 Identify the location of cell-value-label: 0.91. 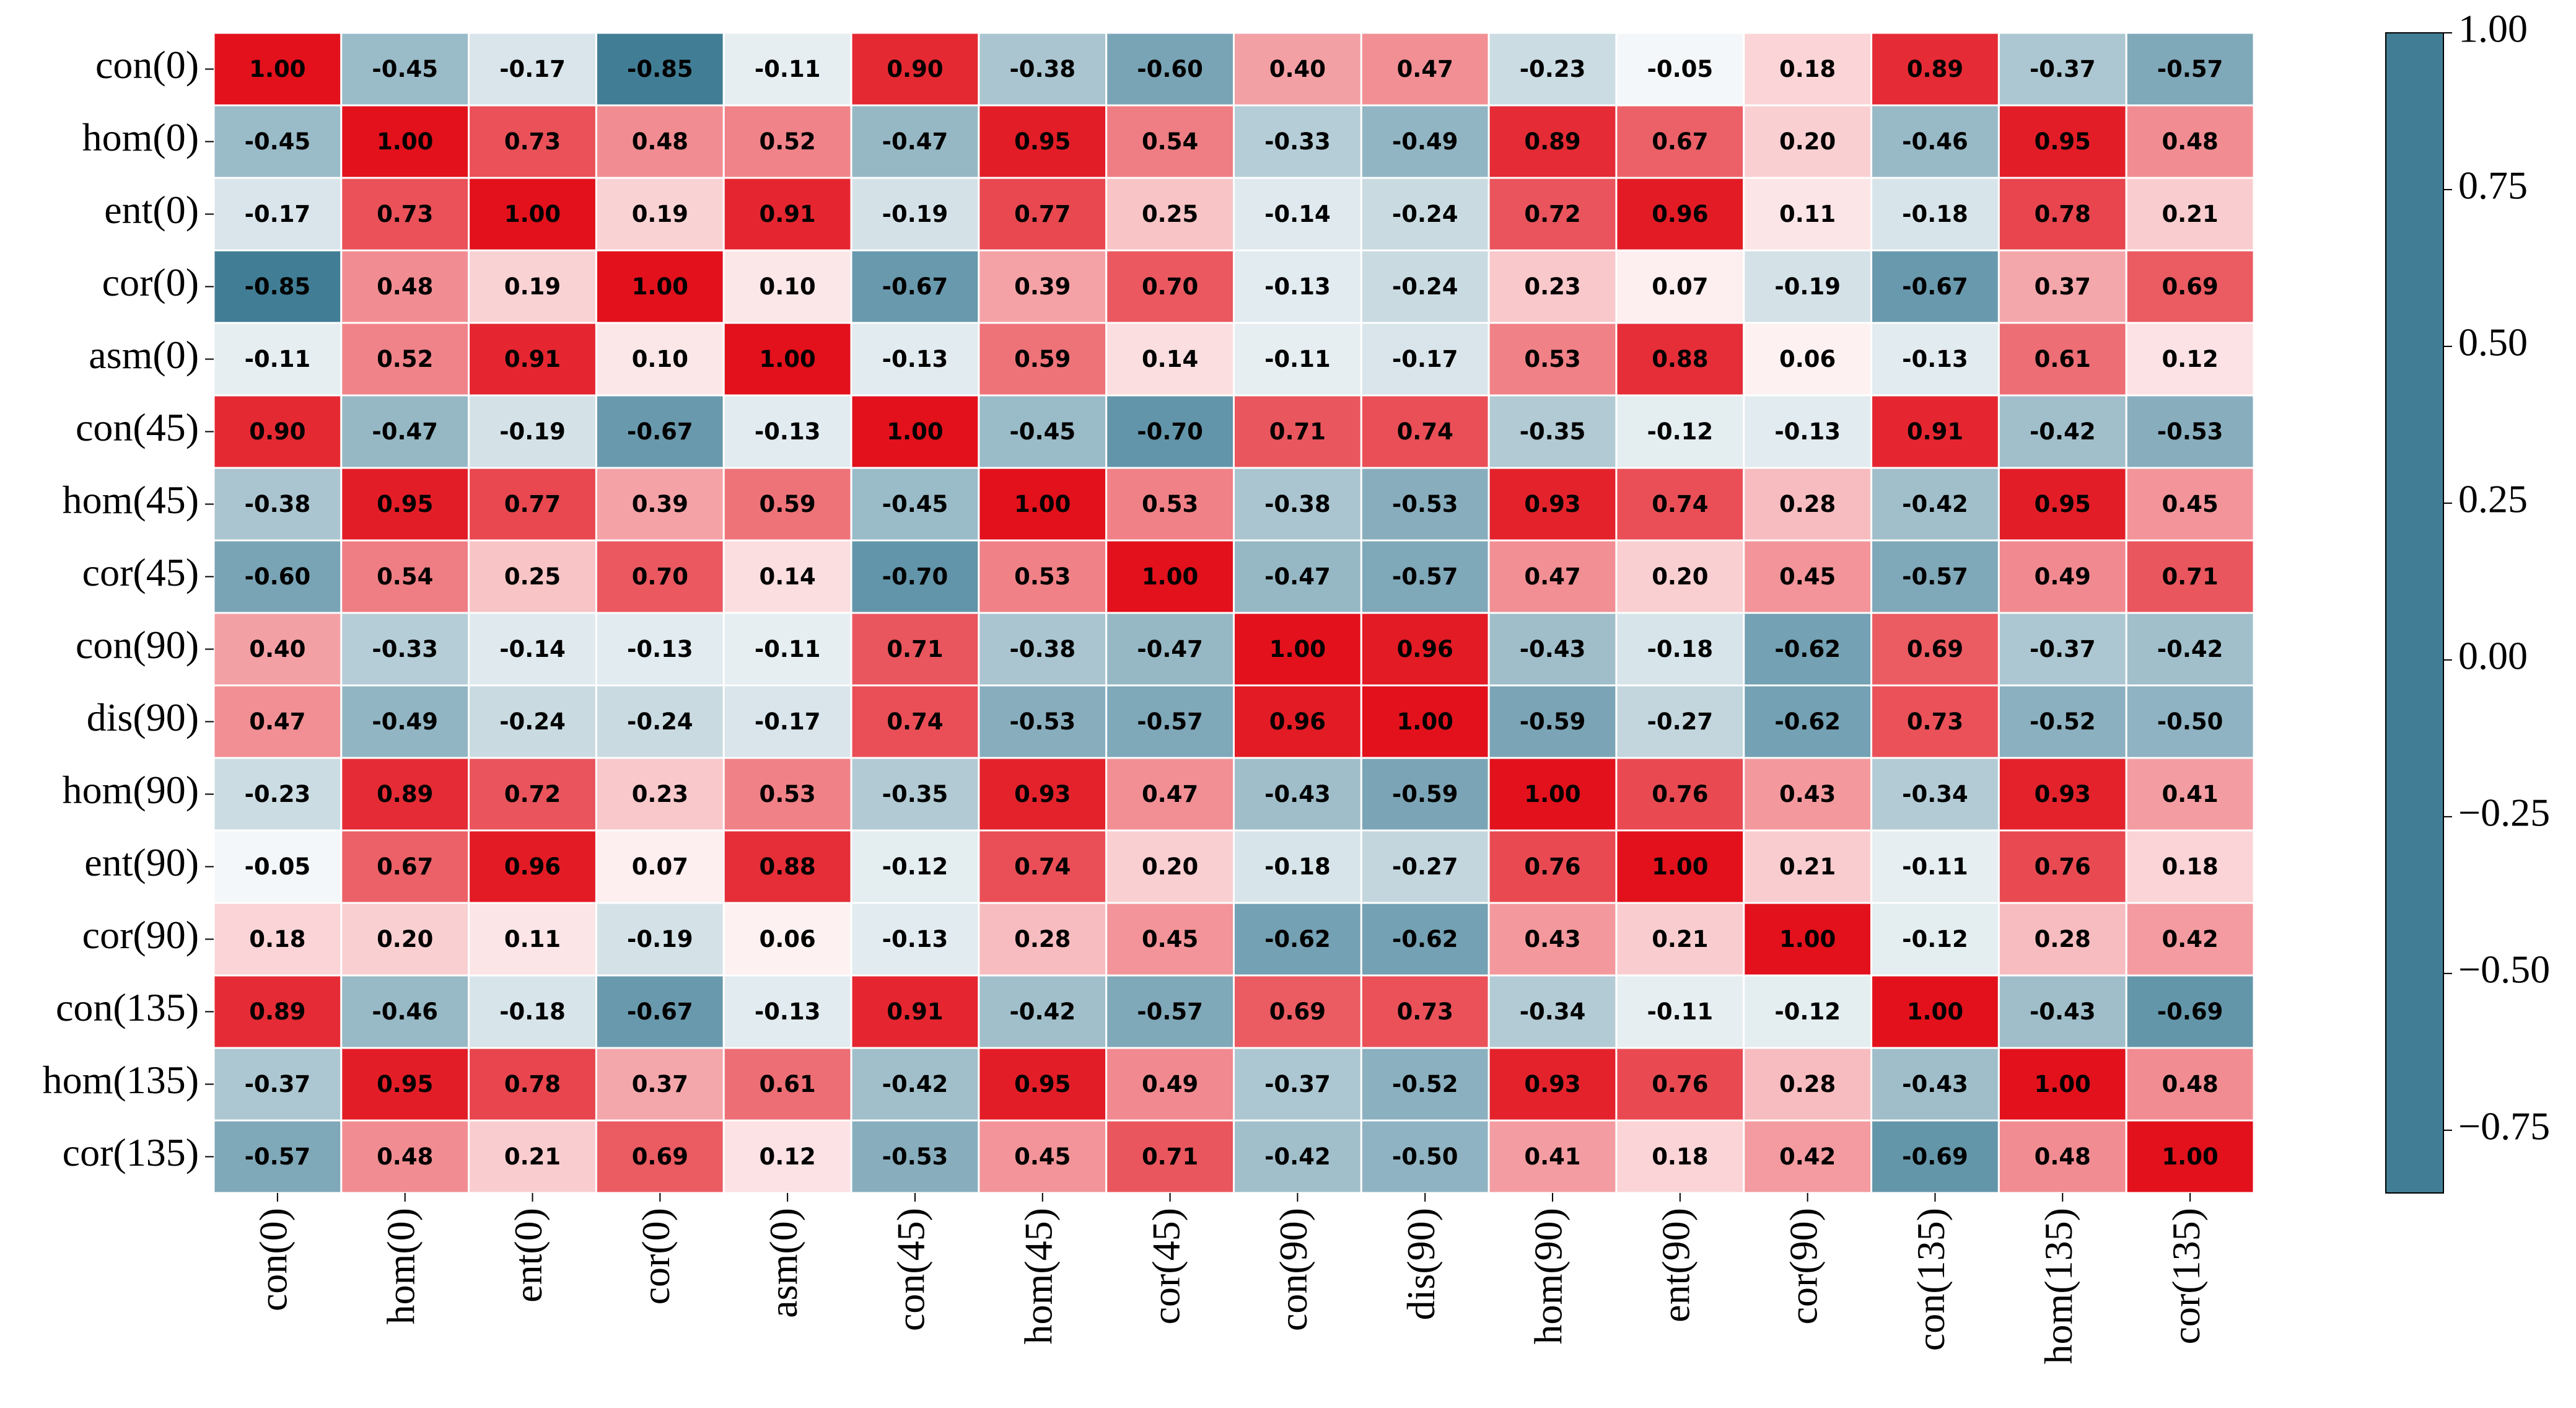
(1935, 431).